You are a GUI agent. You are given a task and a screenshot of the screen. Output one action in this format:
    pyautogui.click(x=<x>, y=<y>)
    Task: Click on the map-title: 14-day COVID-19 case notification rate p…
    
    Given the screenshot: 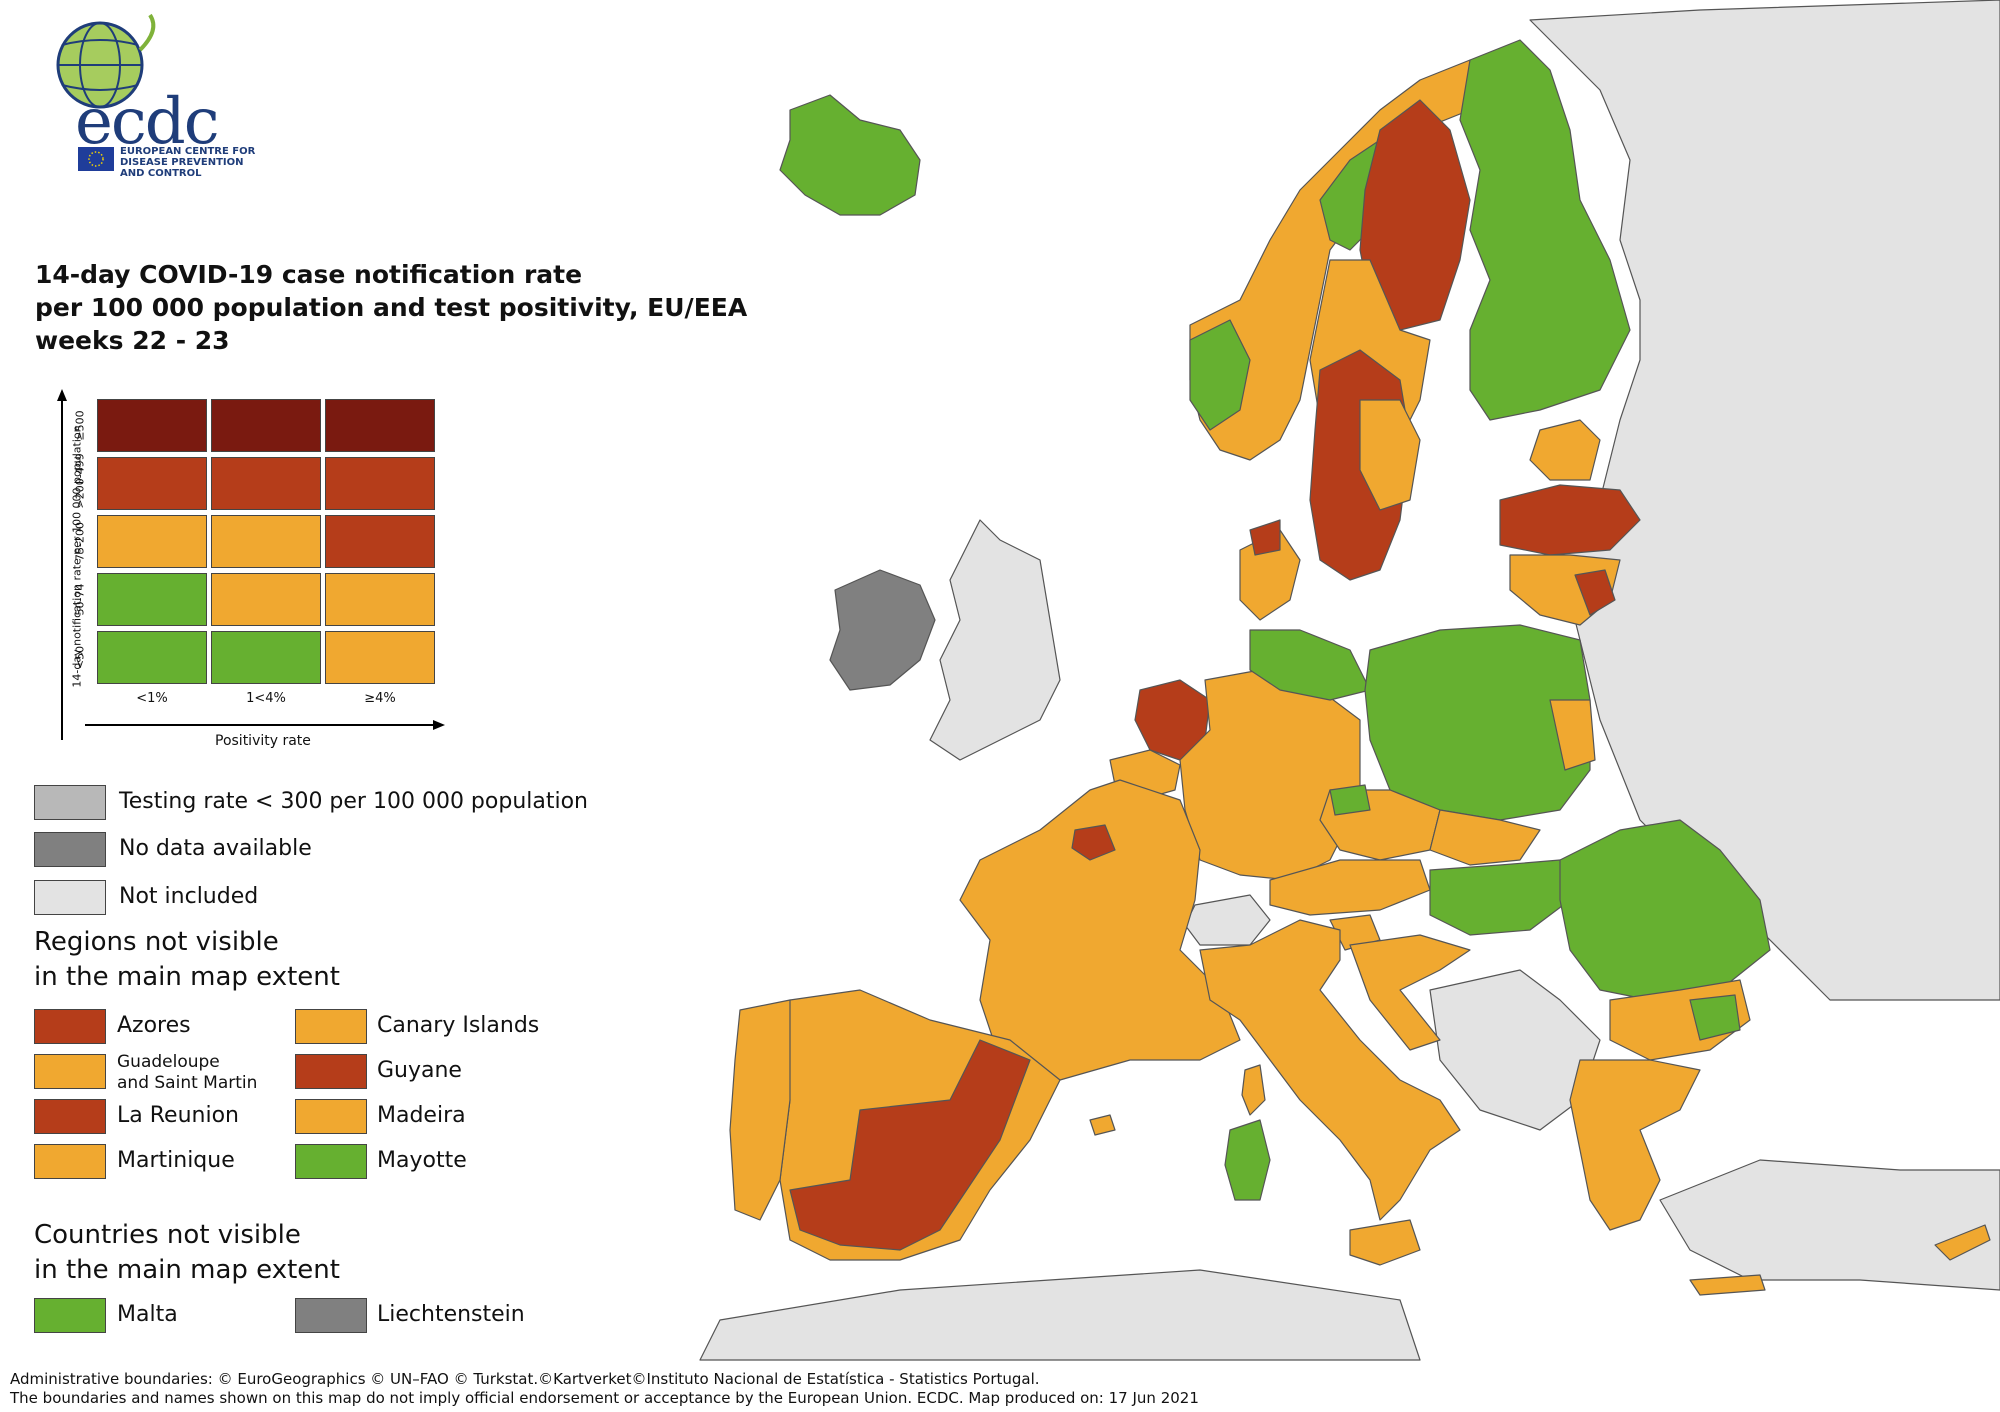 What is the action you would take?
    pyautogui.click(x=415, y=307)
    